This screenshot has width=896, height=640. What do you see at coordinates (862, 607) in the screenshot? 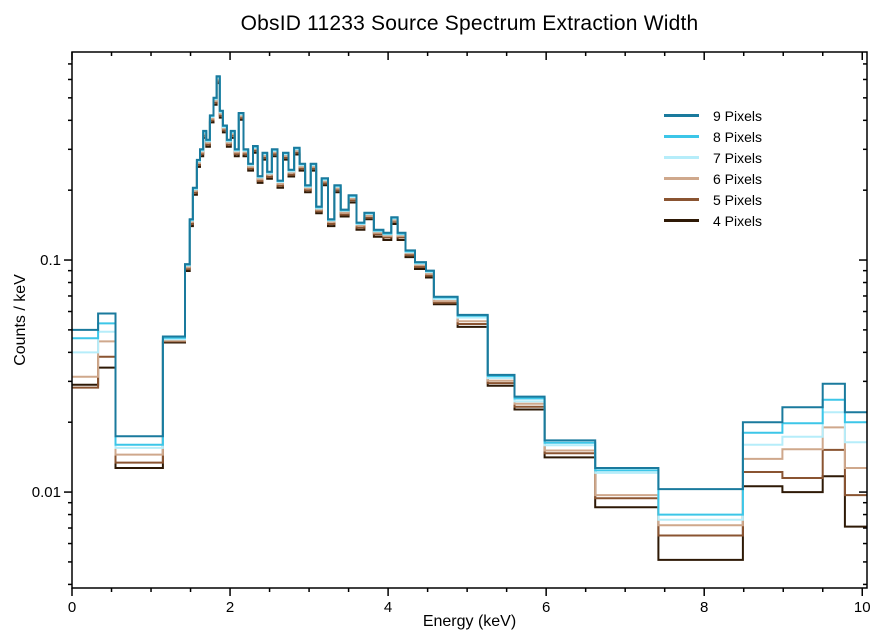
I see `x-tick-label: 10` at bounding box center [862, 607].